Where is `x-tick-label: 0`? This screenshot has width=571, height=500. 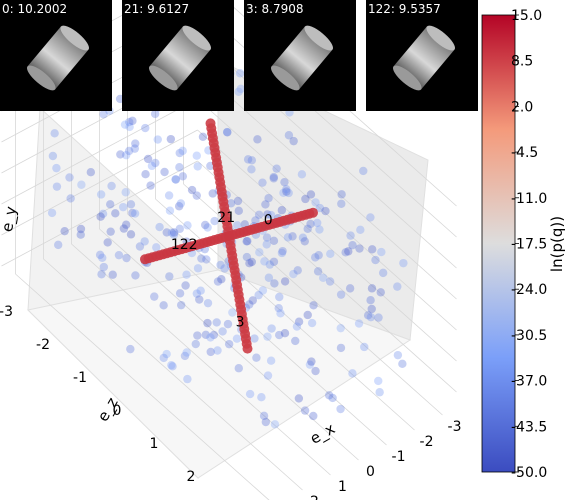 x-tick-label: 0 is located at coordinates (370, 472).